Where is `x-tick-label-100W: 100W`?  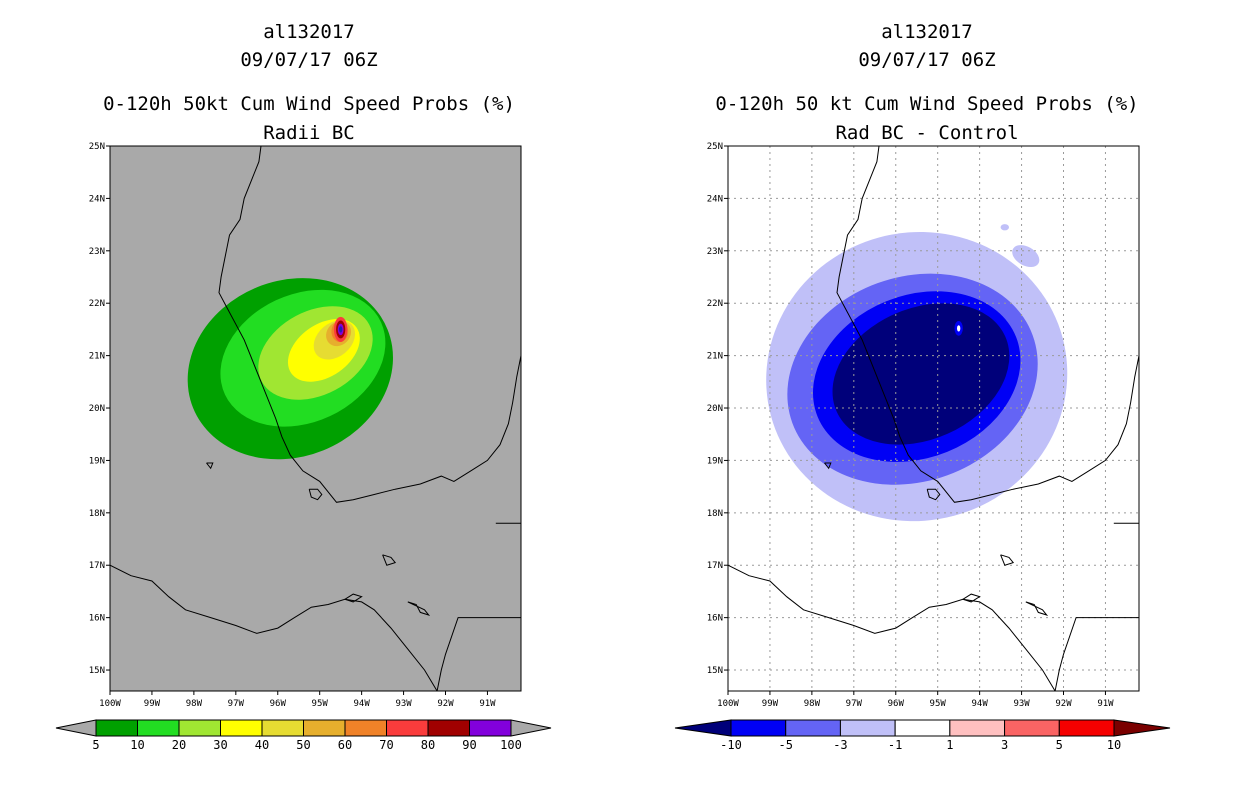
x-tick-label-100W: 100W is located at coordinates (110, 704).